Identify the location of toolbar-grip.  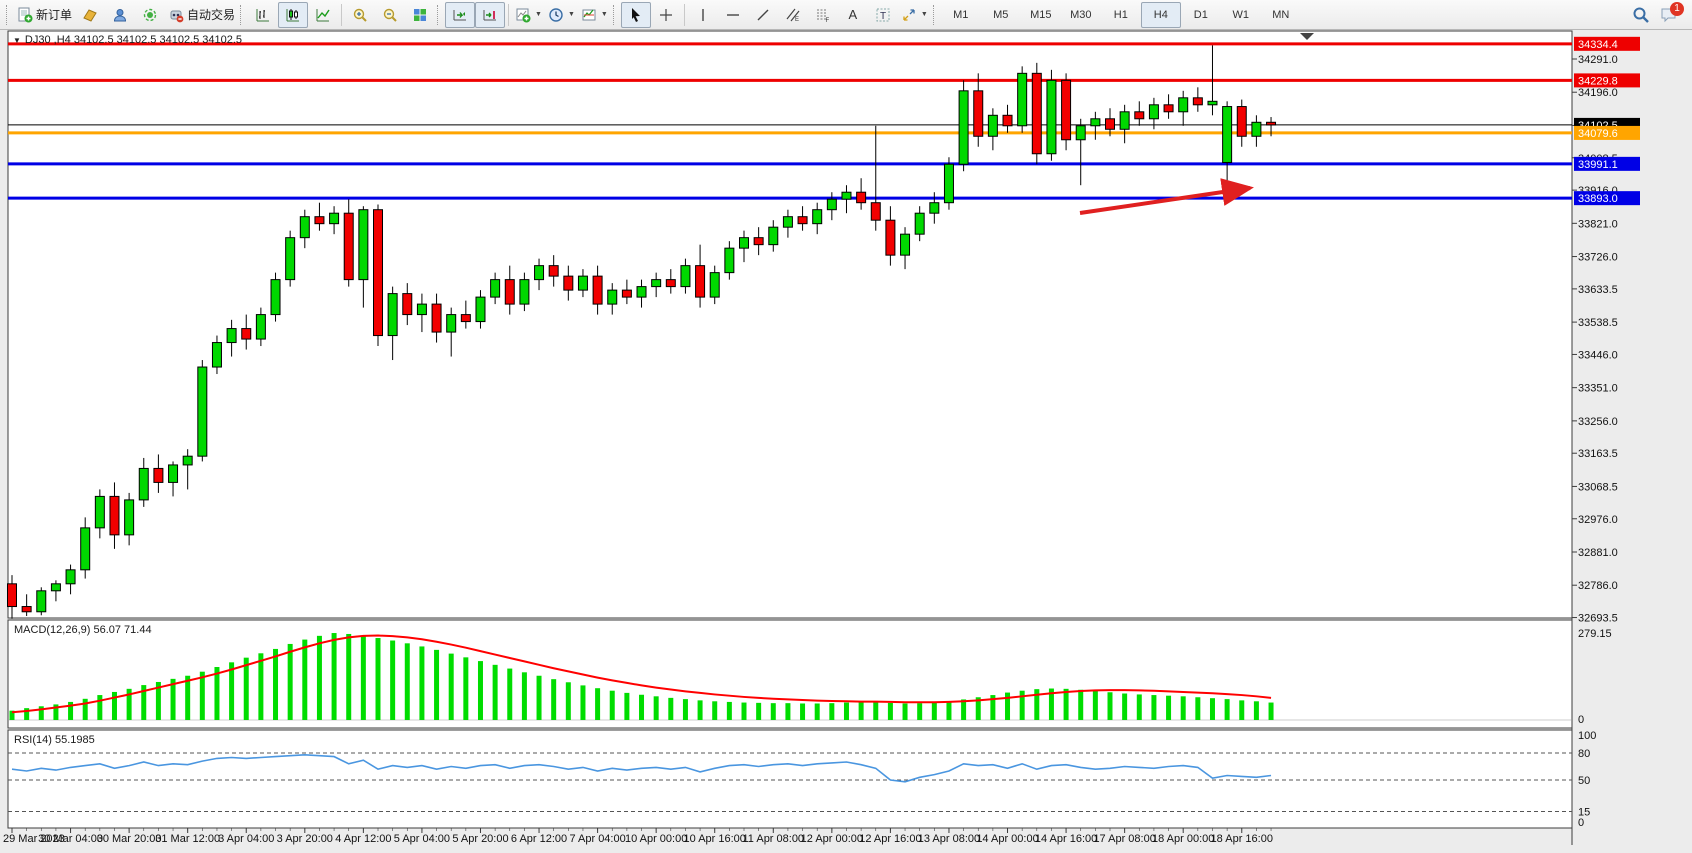
(8, 14).